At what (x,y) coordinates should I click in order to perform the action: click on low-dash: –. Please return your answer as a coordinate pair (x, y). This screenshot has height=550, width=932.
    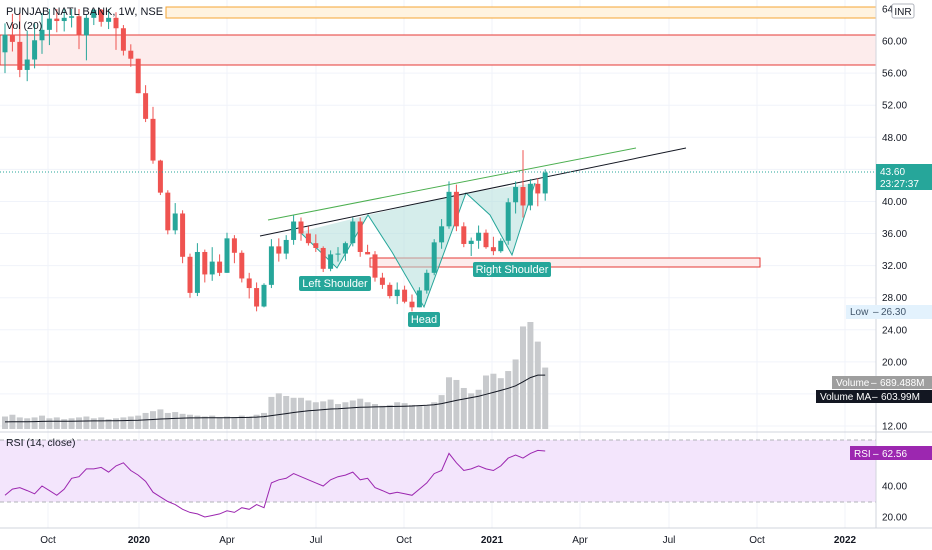
    Looking at the image, I should click on (876, 312).